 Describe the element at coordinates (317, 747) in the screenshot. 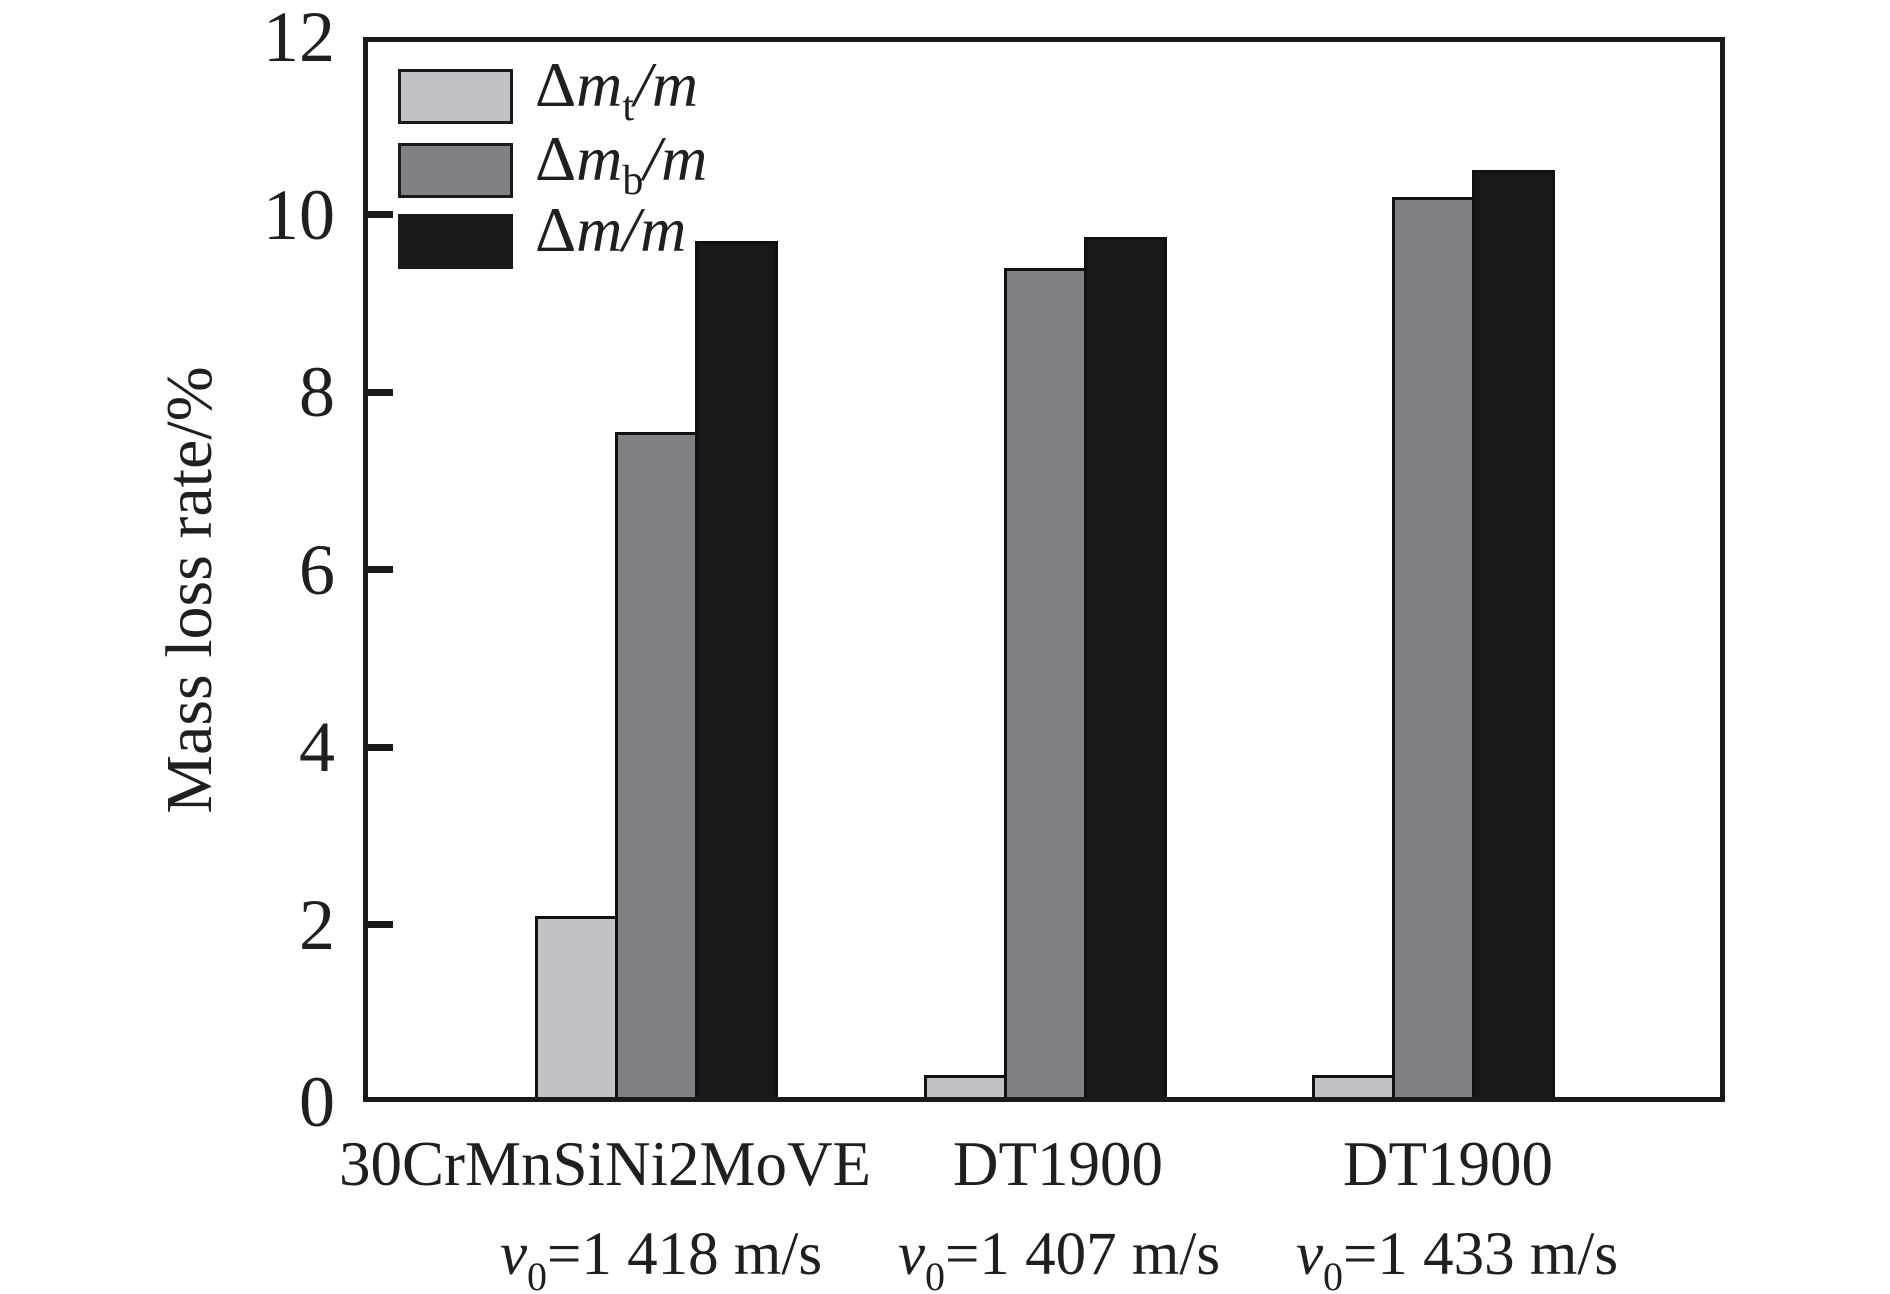

I see `y-axis-tick-label: 4` at that location.